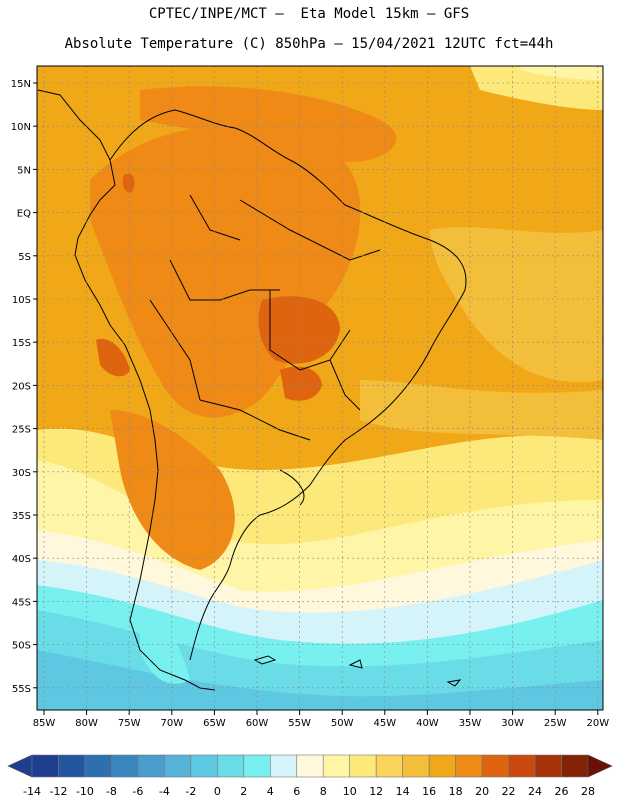  What do you see at coordinates (24, 214) in the screenshot?
I see `lat-label: EQ` at bounding box center [24, 214].